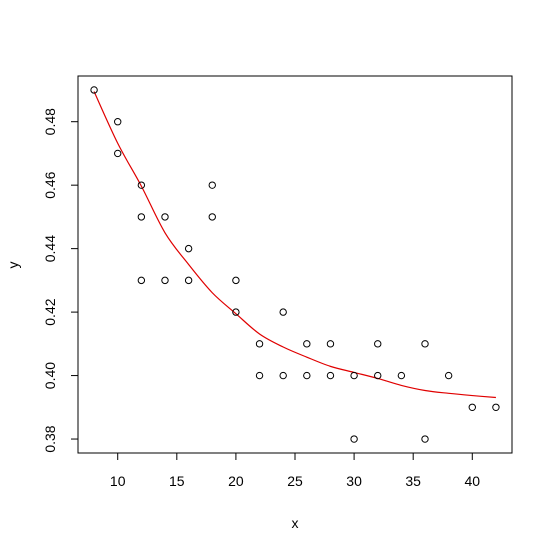 The image size is (553, 552). Describe the element at coordinates (295, 470) in the screenshot. I see `x-axis: 10 15 20 25 30 35 40` at that location.